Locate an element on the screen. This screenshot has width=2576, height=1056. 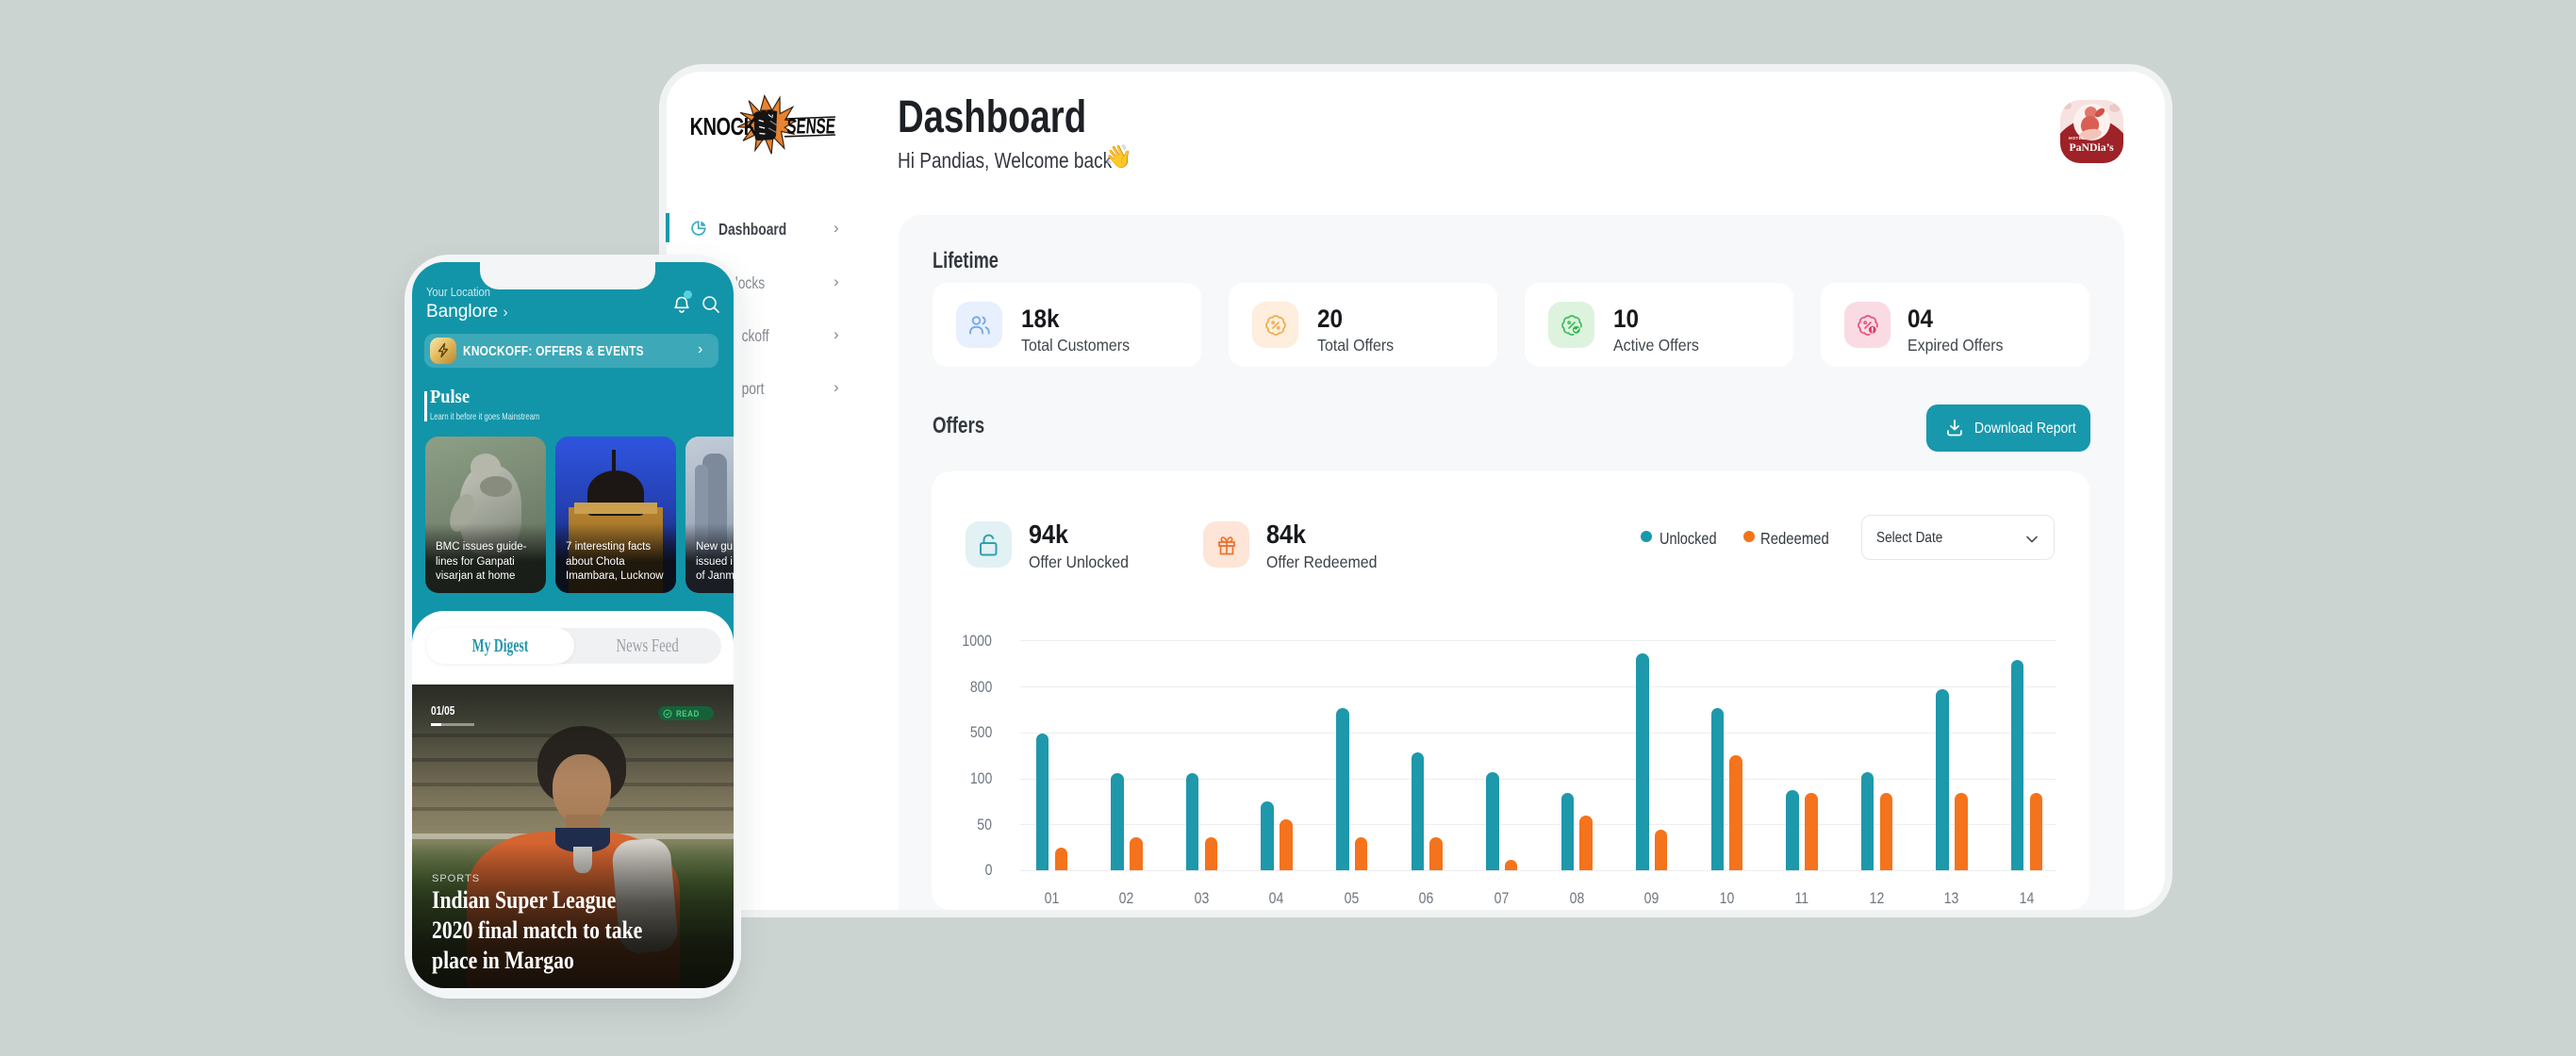
svg-text: KNOCK is located at coordinates (724, 126).